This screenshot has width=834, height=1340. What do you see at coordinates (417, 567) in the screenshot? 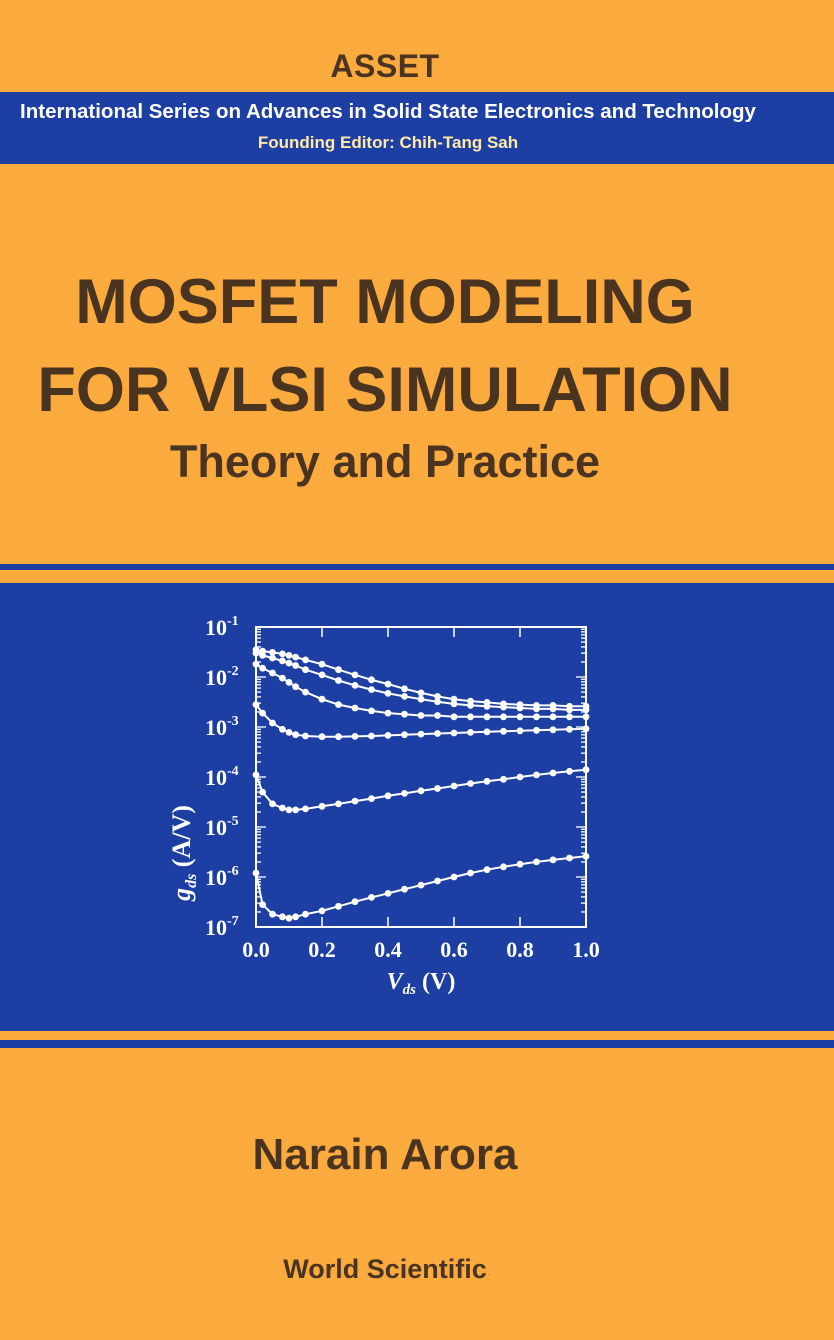
I see `divider-top` at bounding box center [417, 567].